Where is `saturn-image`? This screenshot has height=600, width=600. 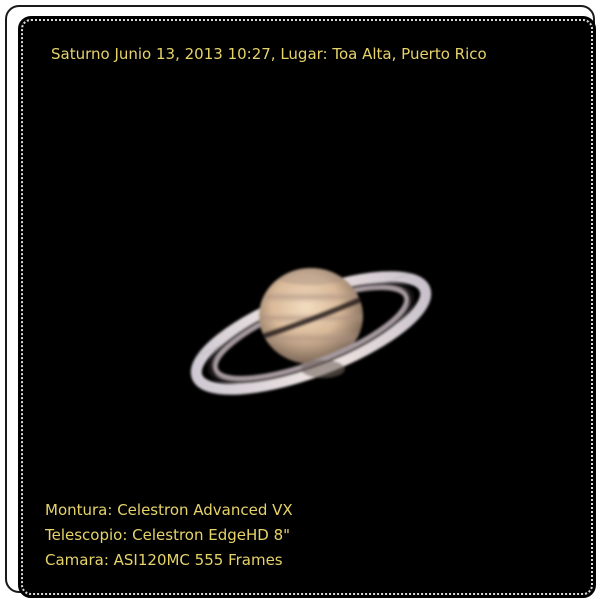
saturn-image is located at coordinates (311, 331).